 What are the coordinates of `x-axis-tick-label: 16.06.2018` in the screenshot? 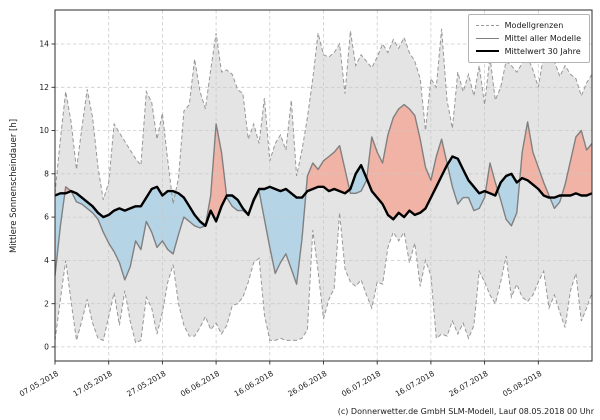 It's located at (254, 384).